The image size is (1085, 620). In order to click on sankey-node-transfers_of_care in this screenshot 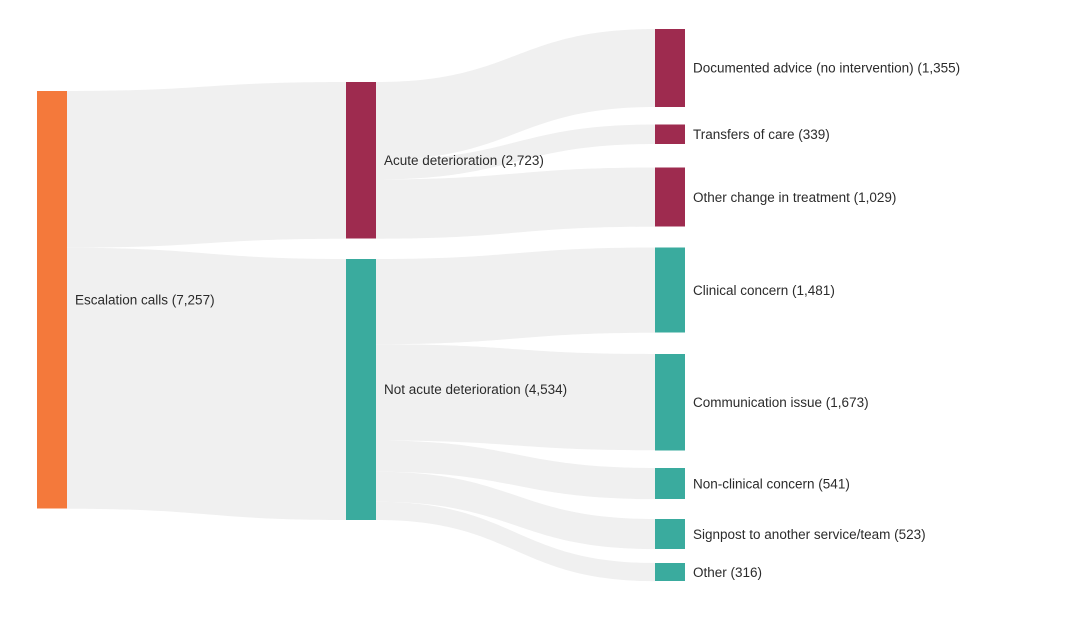, I will do `click(670, 134)`.